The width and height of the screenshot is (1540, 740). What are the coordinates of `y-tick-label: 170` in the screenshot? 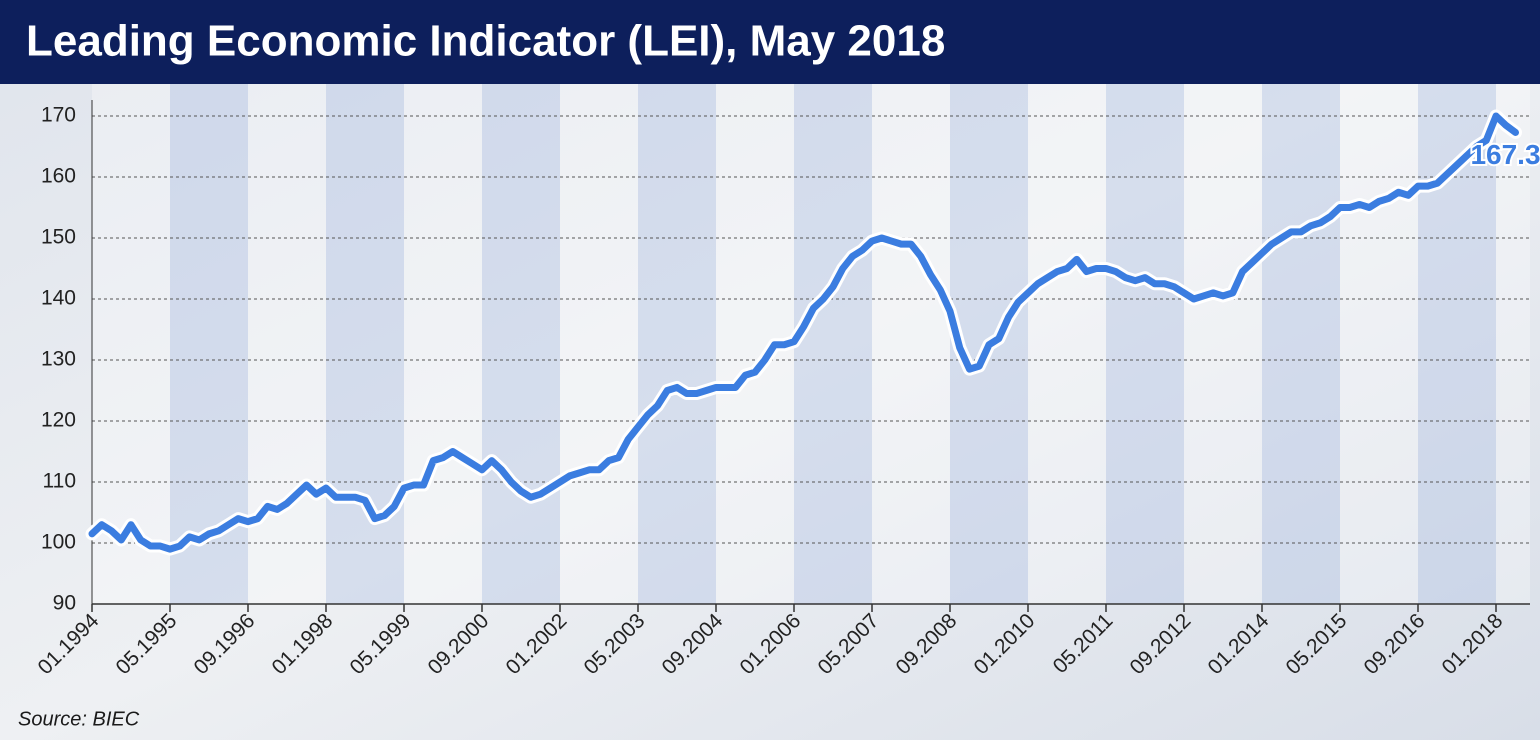 It's located at (58, 115).